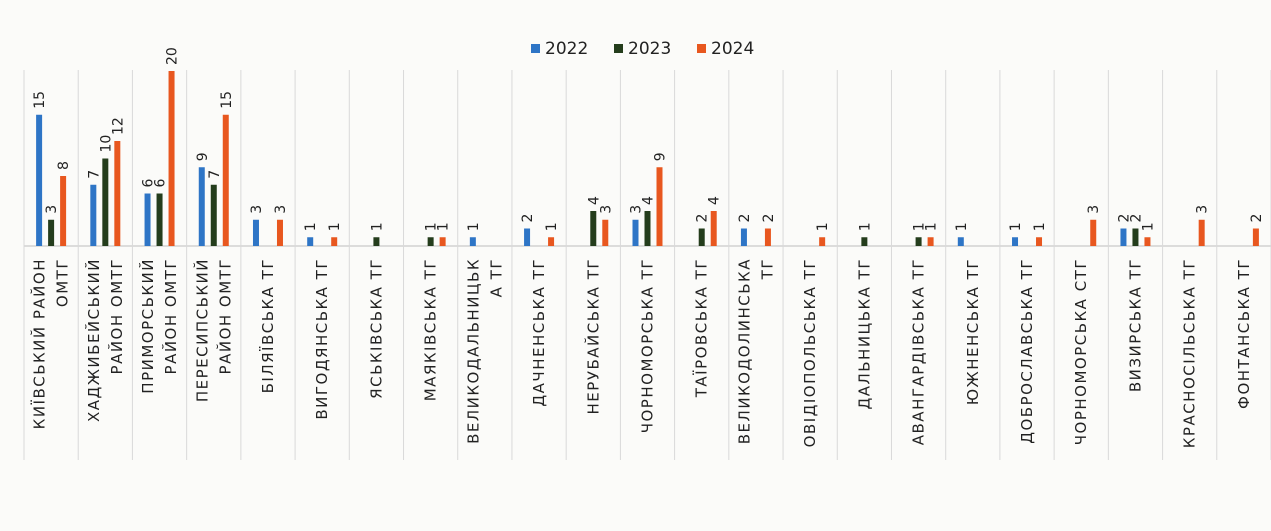 This screenshot has width=1271, height=531. What do you see at coordinates (149, 183) in the screenshot?
I see `data-label-2022-2: 6` at bounding box center [149, 183].